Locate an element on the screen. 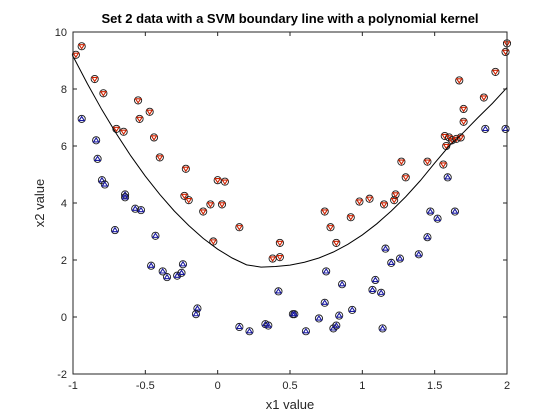 The image size is (560, 420). x-tick-label: 2 is located at coordinates (507, 386).